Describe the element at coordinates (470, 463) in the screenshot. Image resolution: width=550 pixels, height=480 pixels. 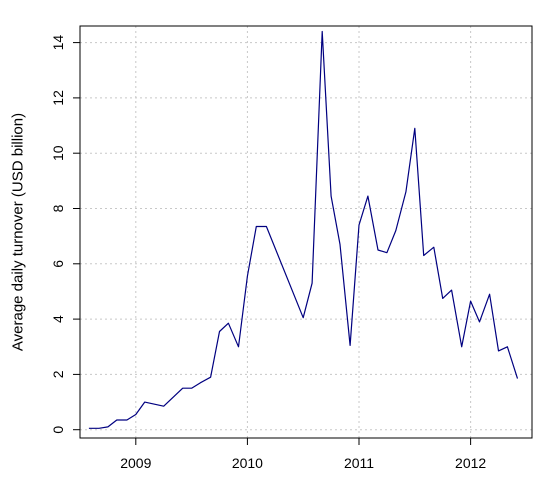
I see `x-tick-label: 2012` at that location.